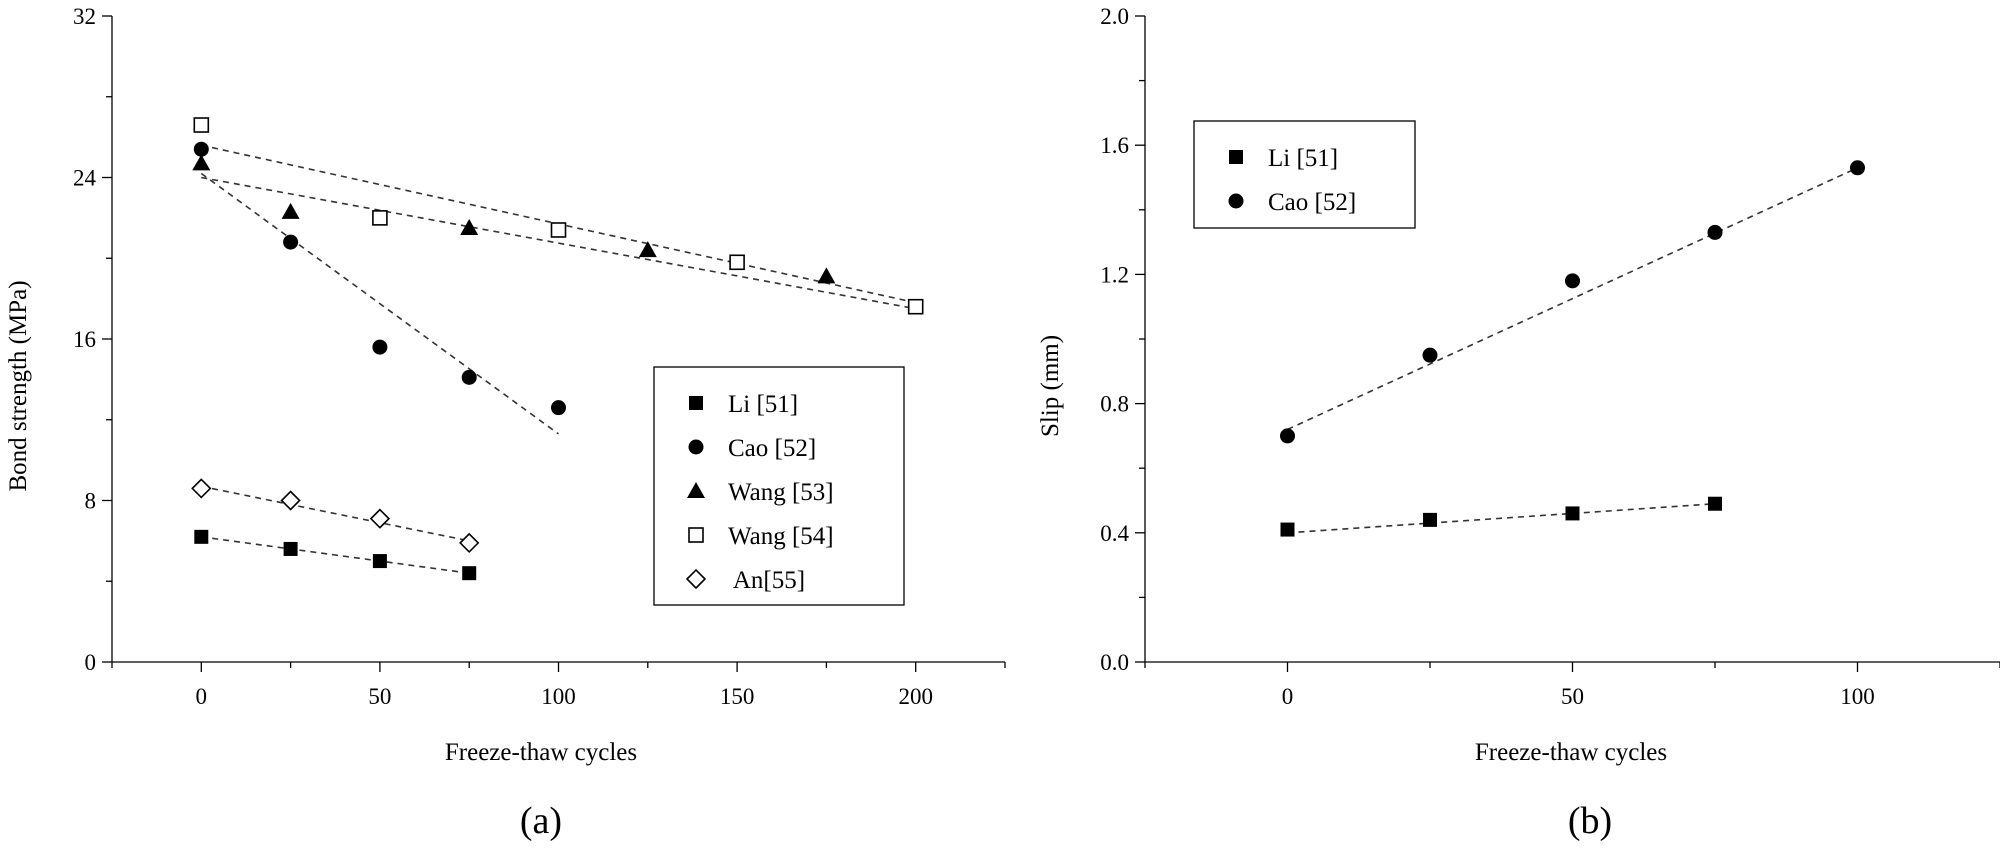 The height and width of the screenshot is (851, 2000). What do you see at coordinates (541, 752) in the screenshot?
I see `chart-a-xlabel: Freeze-thaw cycles` at bounding box center [541, 752].